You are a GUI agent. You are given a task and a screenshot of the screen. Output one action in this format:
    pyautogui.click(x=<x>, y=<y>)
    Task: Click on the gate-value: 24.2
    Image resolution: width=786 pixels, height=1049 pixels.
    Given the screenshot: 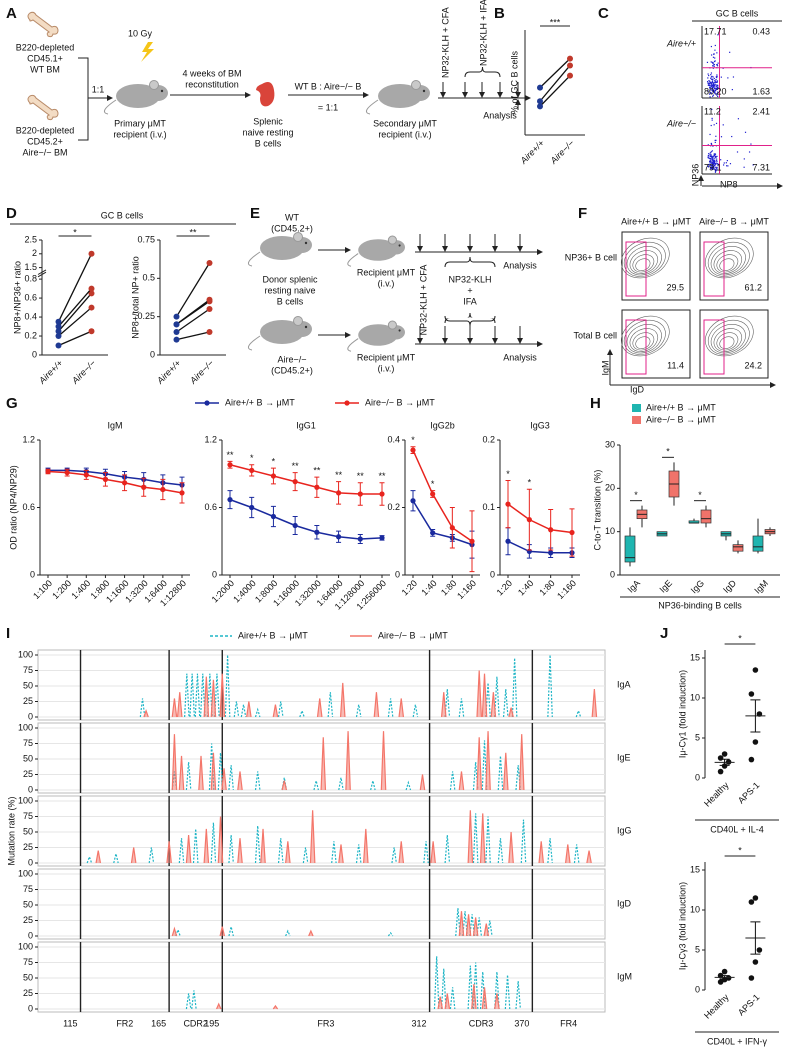 What is the action you would take?
    pyautogui.click(x=753, y=365)
    